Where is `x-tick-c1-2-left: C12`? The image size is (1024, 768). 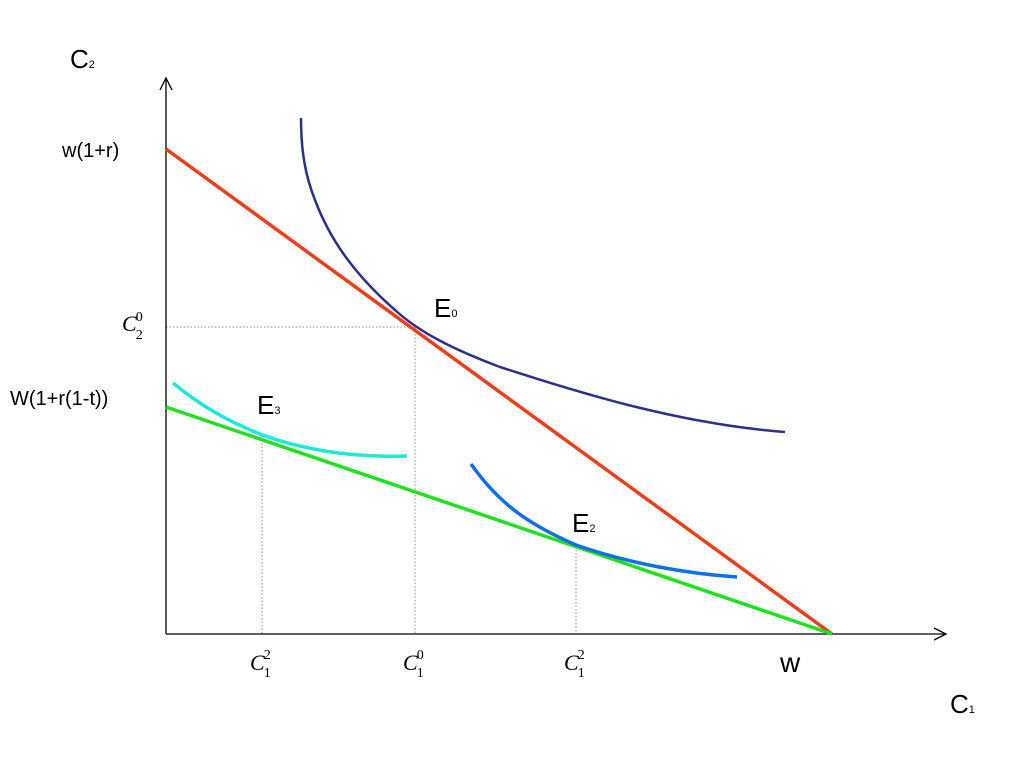 x-tick-c1-2-left: C12 is located at coordinates (260, 664).